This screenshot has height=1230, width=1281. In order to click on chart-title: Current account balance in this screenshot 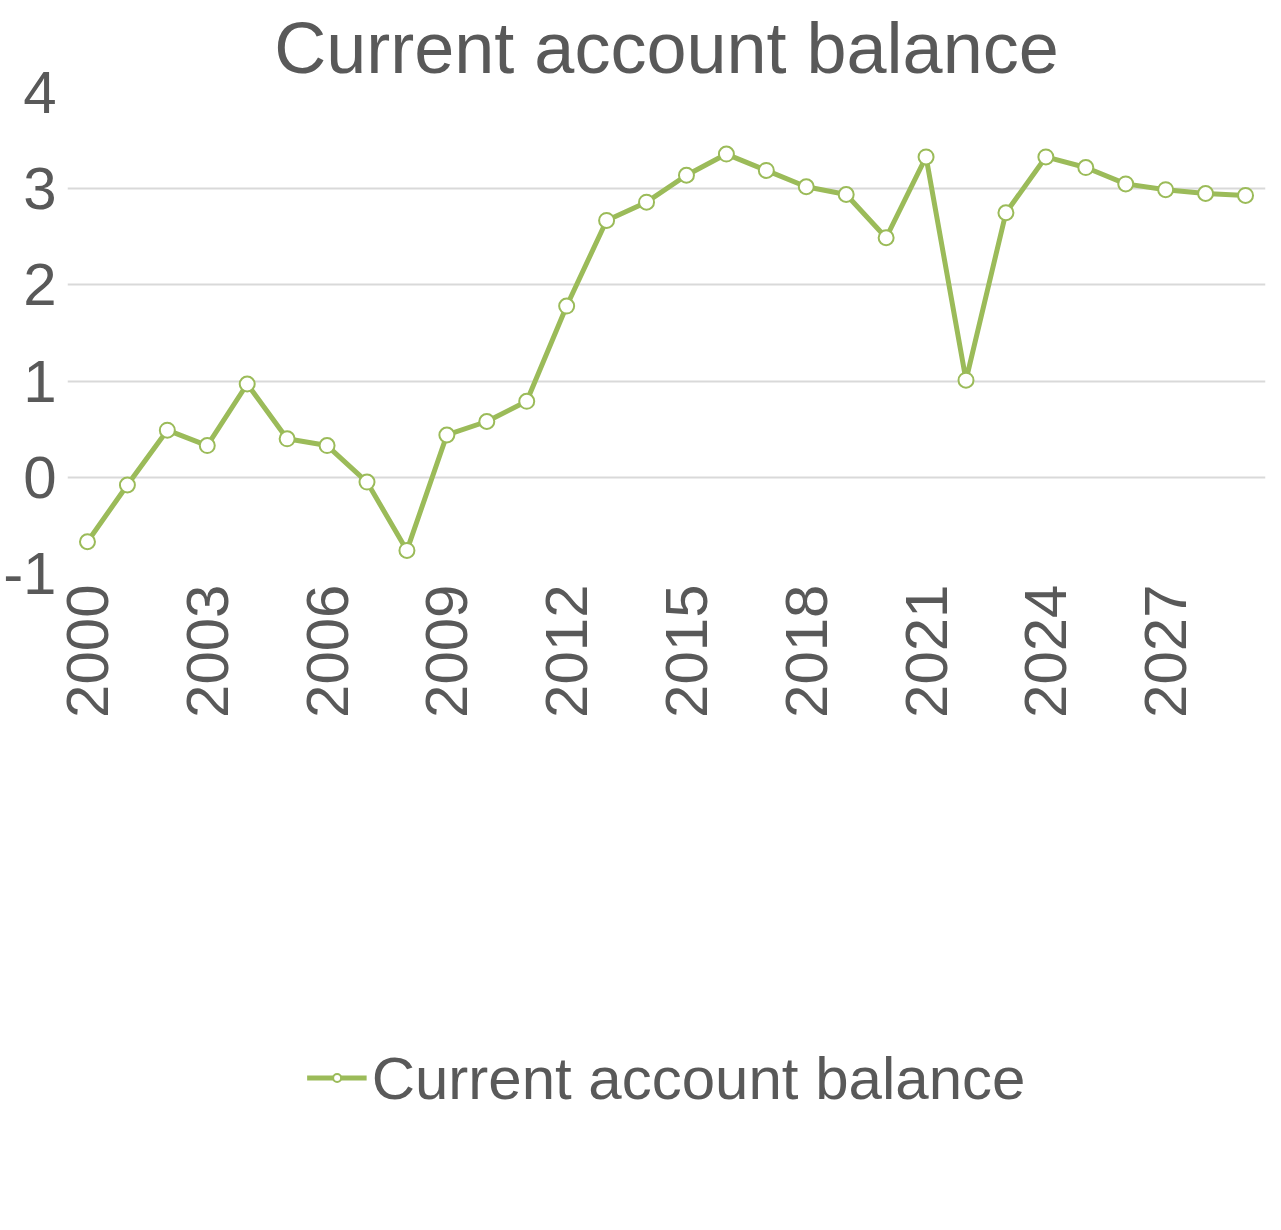, I will do `click(666, 47)`.